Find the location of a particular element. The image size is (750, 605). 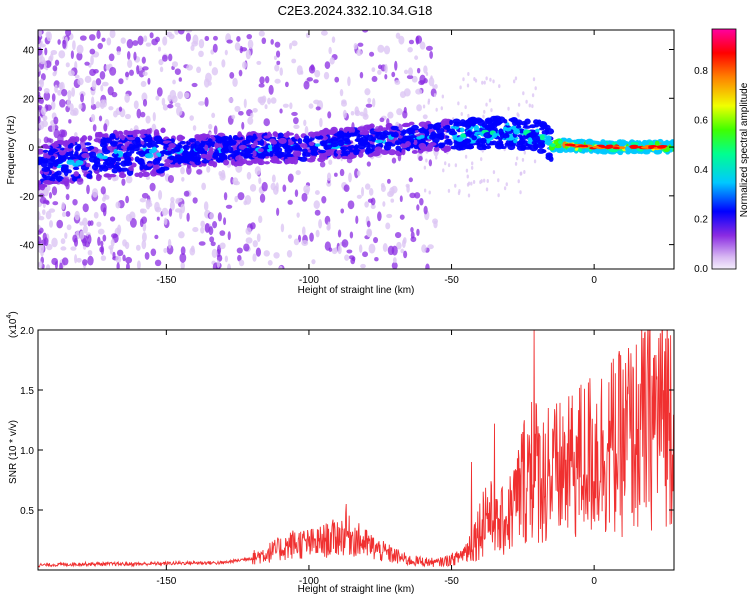

snr-multiplier: (x104) is located at coordinates (12, 324).